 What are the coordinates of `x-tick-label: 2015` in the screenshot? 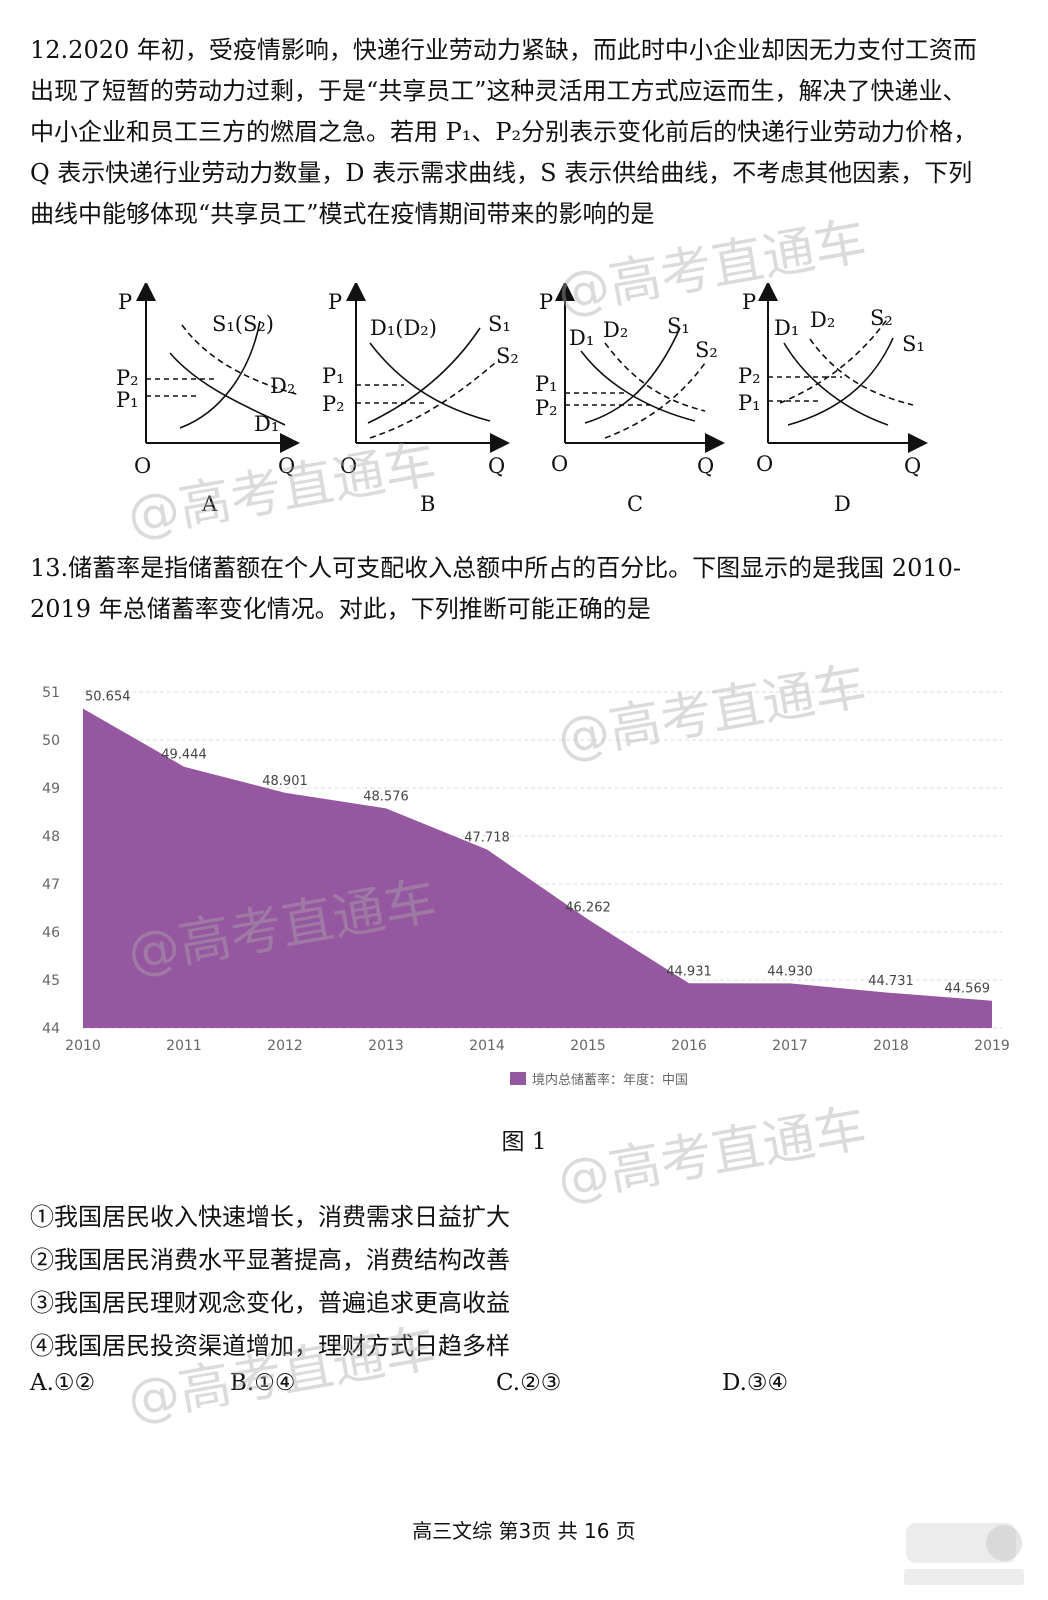 It's located at (588, 1046).